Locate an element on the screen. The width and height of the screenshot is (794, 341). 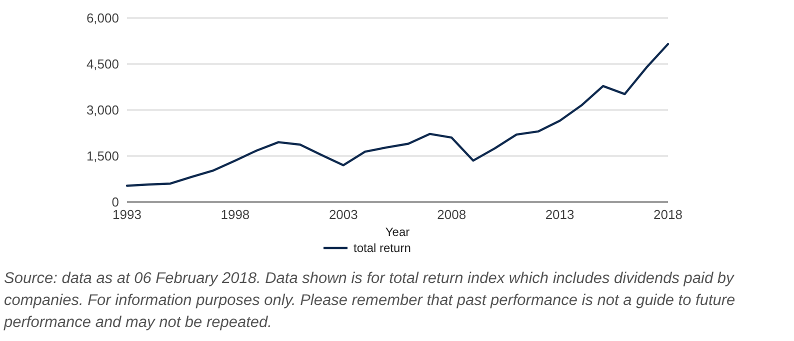
x-tick-label: 2008 is located at coordinates (451, 214).